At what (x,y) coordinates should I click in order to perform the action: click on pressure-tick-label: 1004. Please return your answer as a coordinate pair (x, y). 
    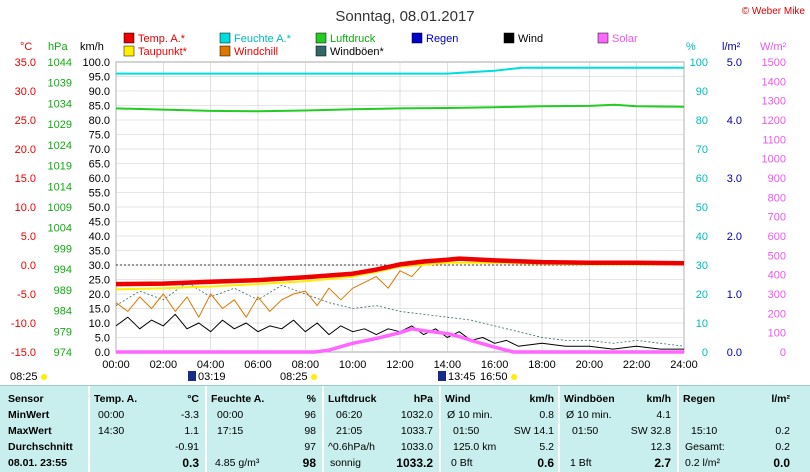
    Looking at the image, I should click on (60, 229).